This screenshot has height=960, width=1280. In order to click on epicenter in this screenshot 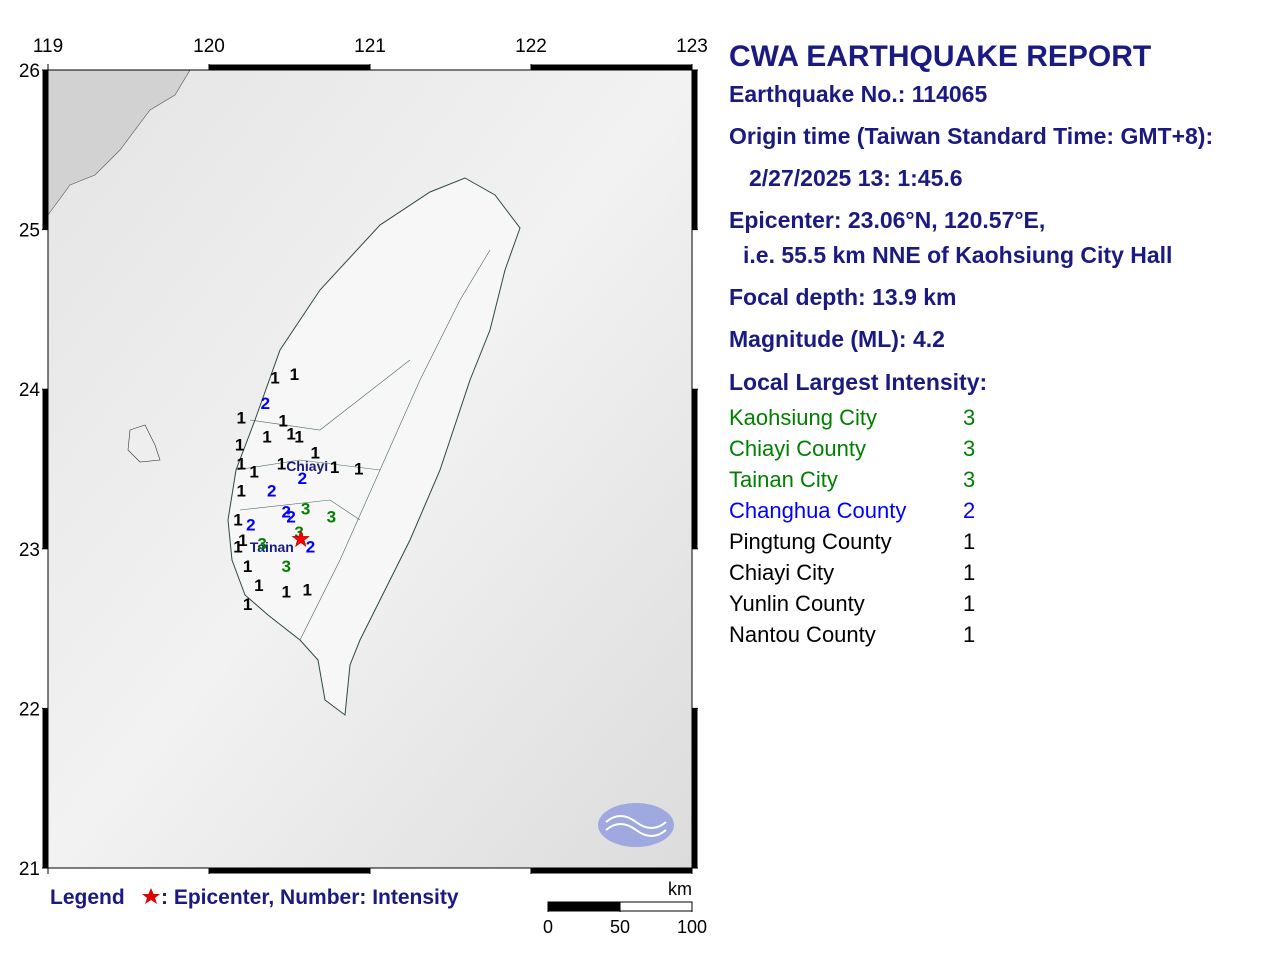, I will do `click(301, 538)`.